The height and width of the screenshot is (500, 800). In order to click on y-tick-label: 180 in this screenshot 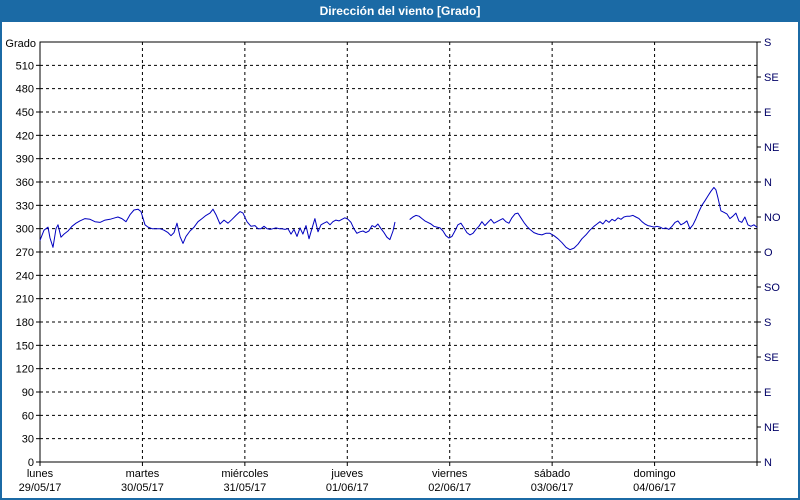, I will do `click(25, 323)`.